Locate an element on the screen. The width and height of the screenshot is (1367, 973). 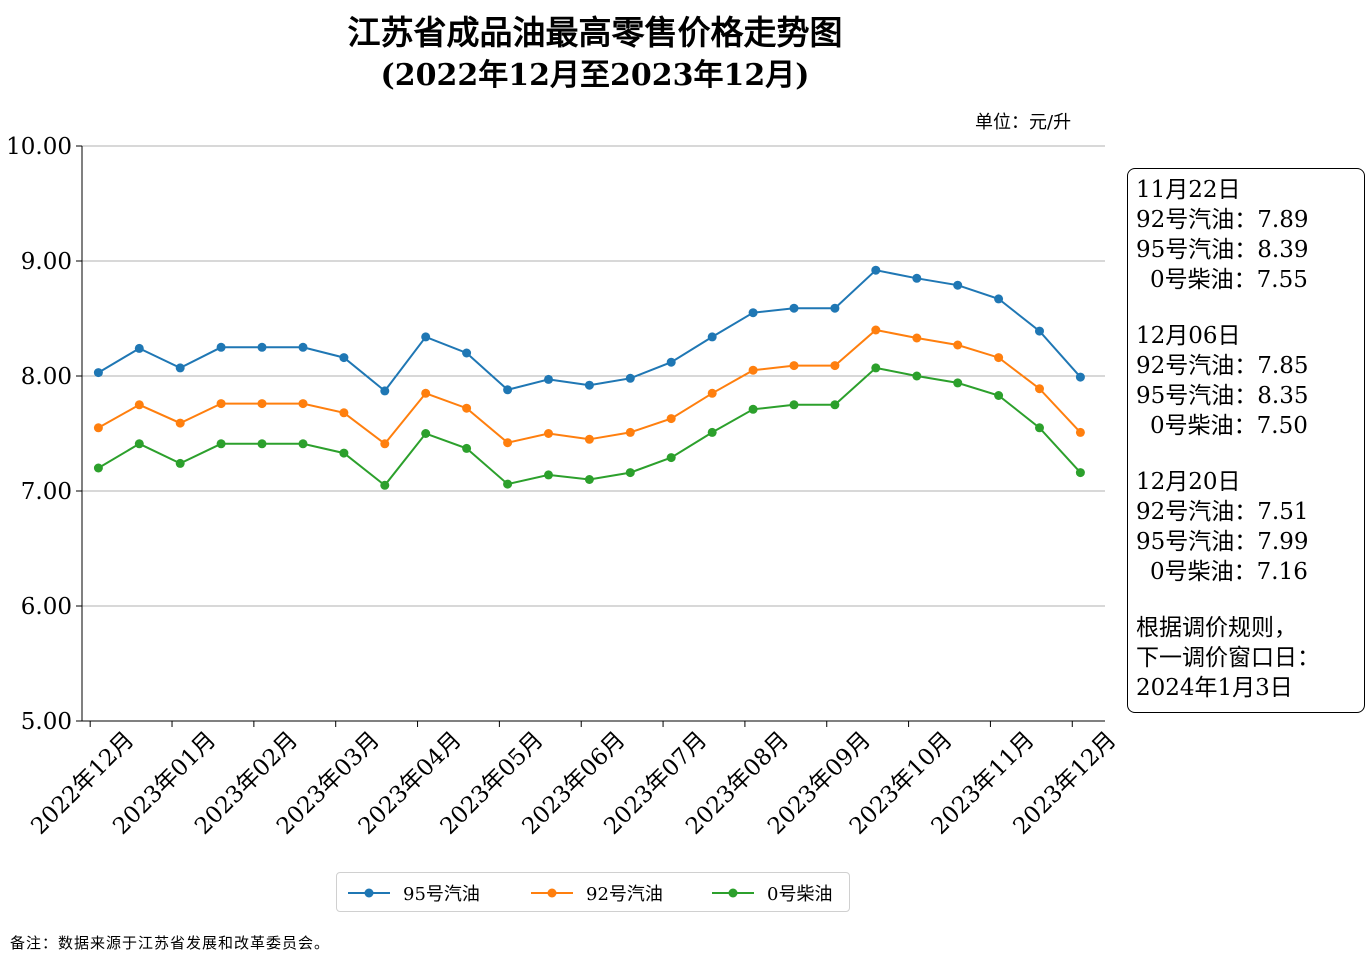
legend-label: 0号柴油 is located at coordinates (800, 894).